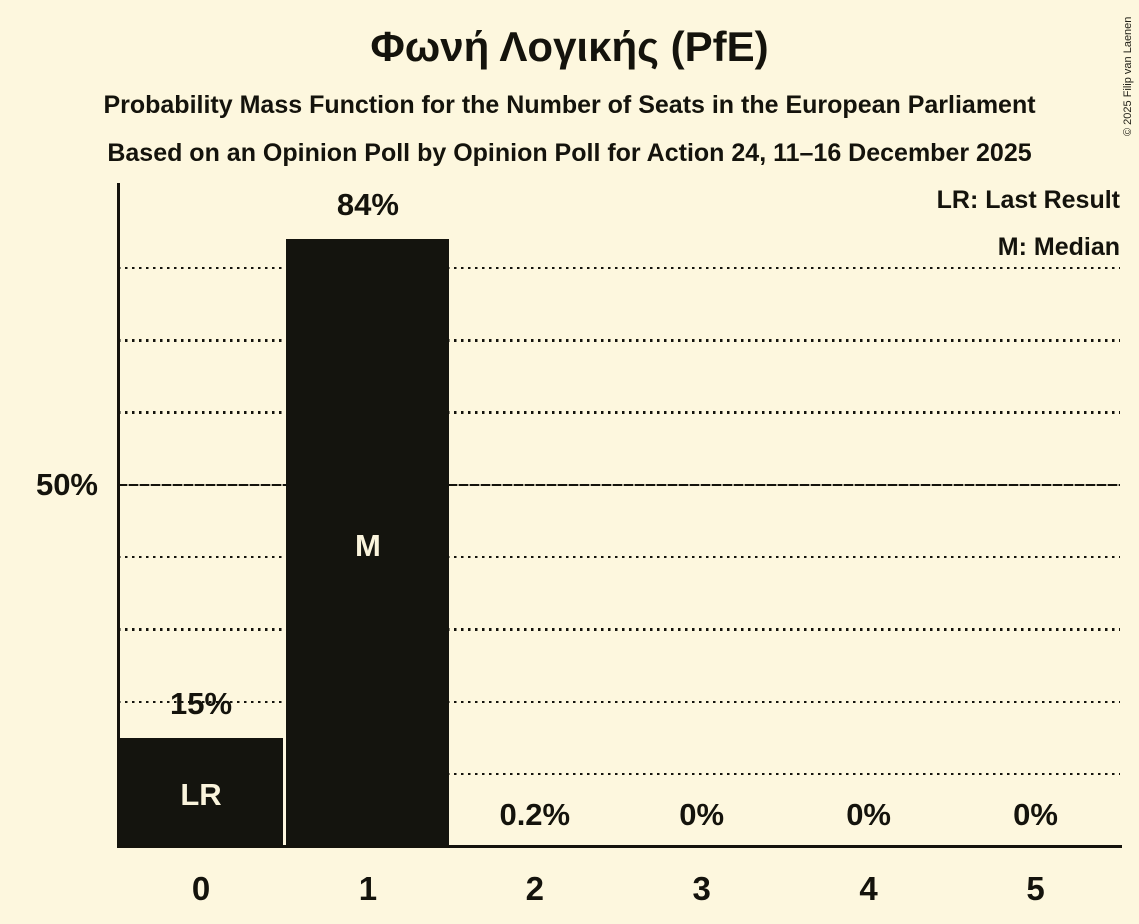 Image resolution: width=1139 pixels, height=924 pixels. Describe the element at coordinates (66, 484) in the screenshot. I see `y-axis-tick-label: 50%` at that location.